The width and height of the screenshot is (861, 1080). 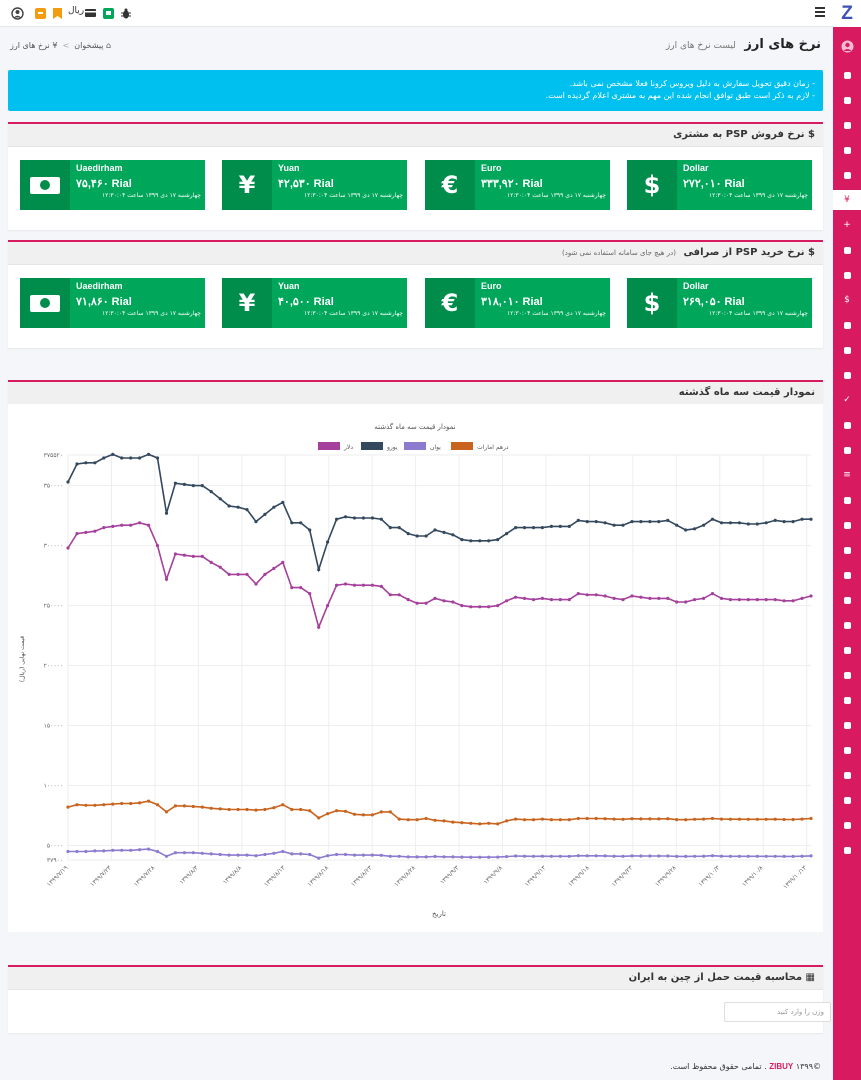 I want to click on settings-icon, so click(x=847, y=850).